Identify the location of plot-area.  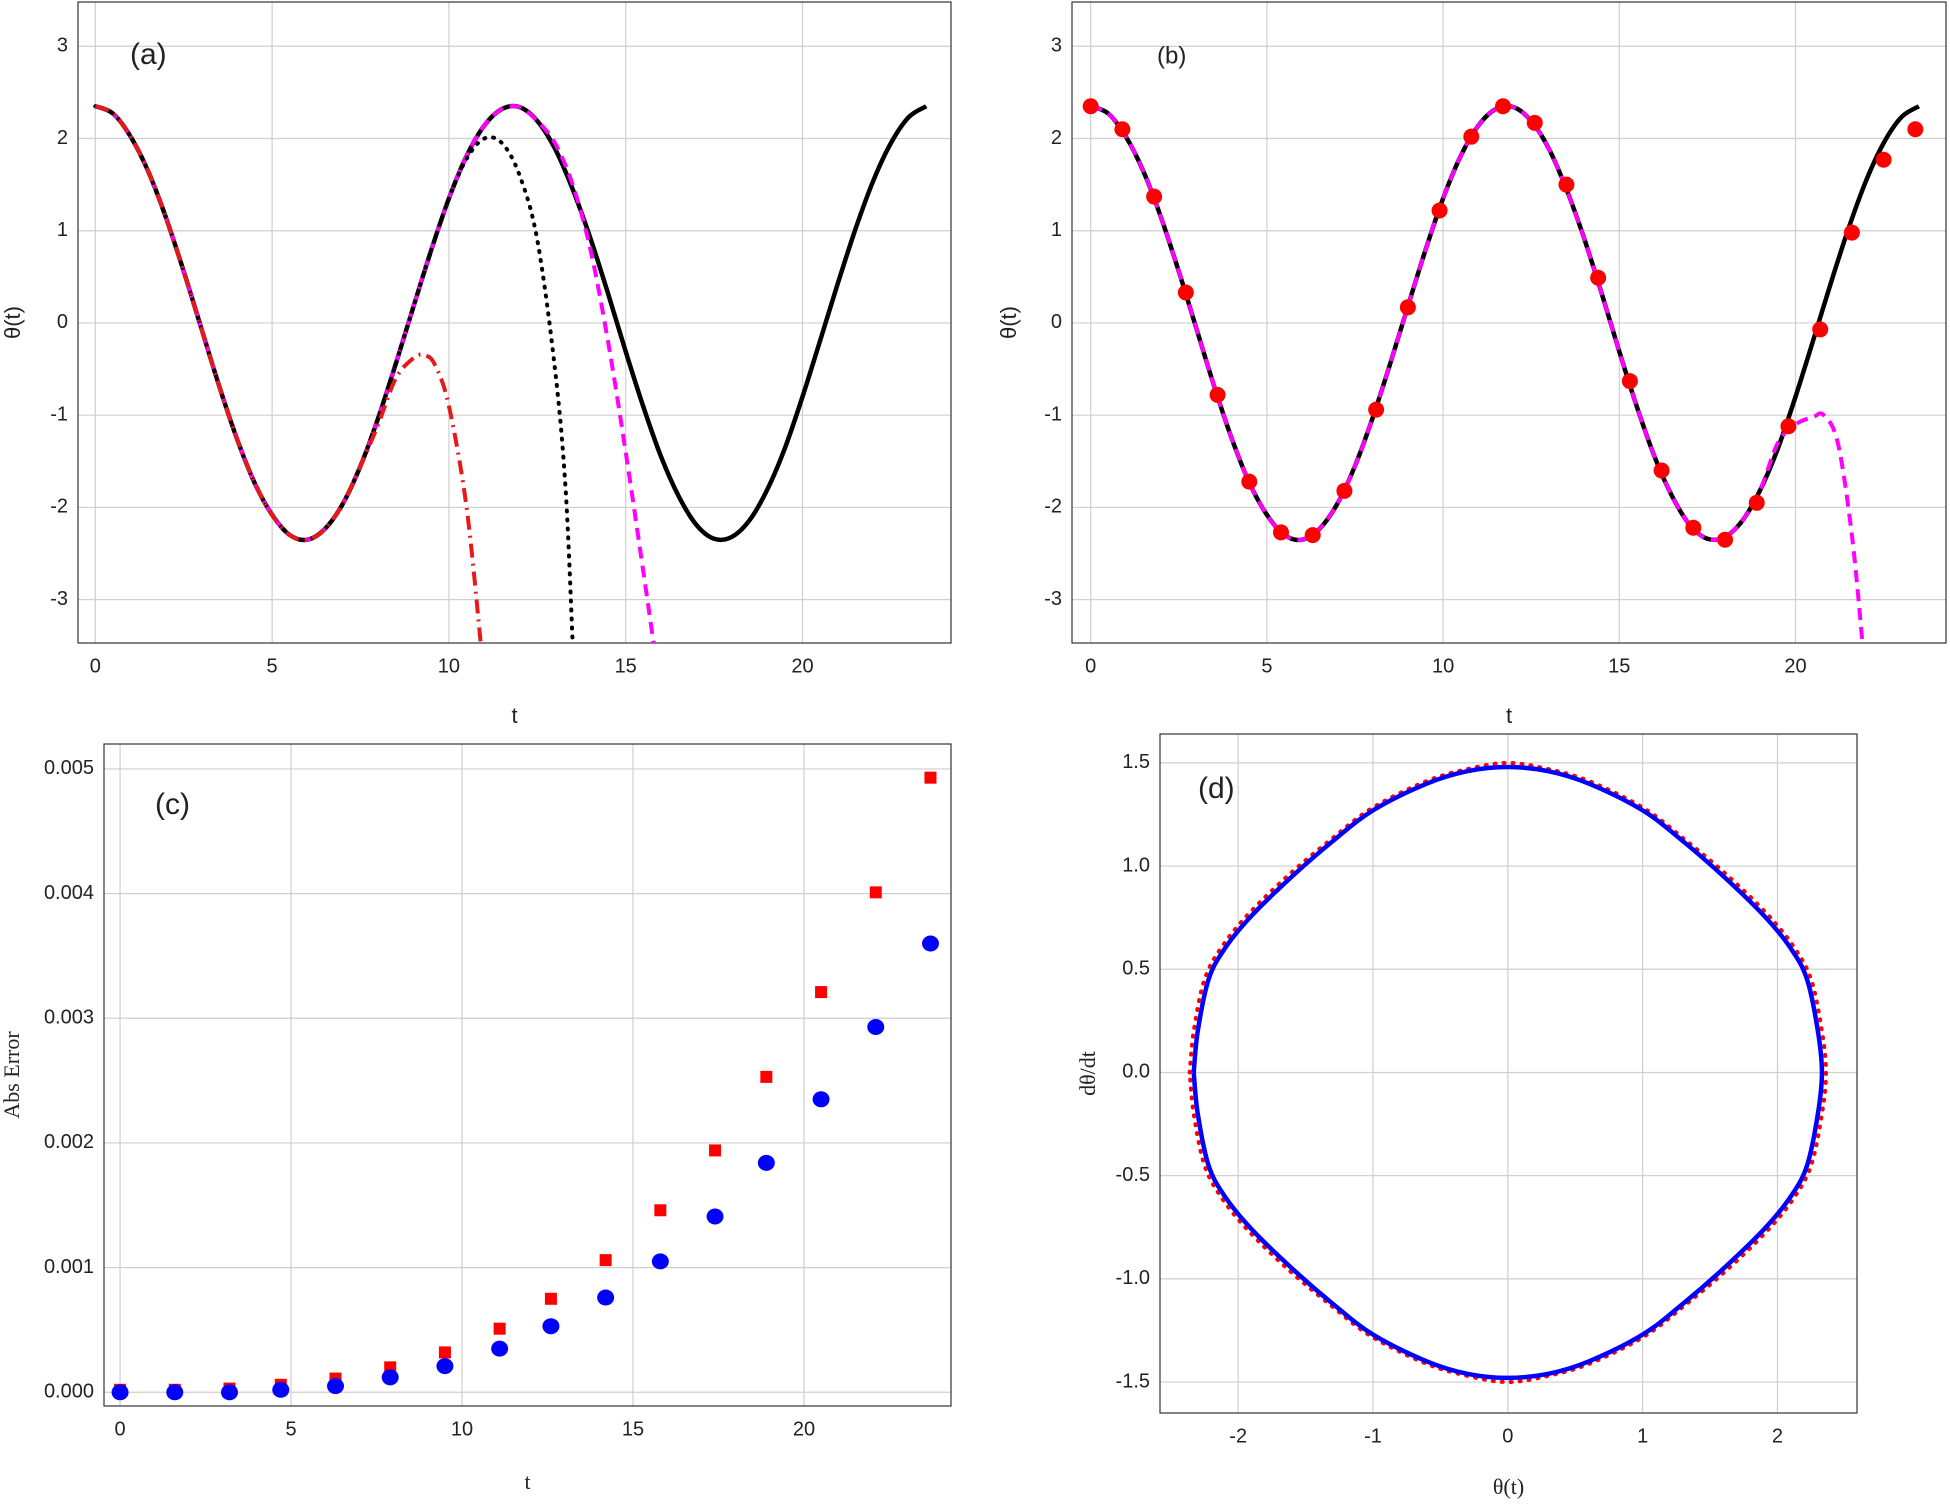
(1507, 1072).